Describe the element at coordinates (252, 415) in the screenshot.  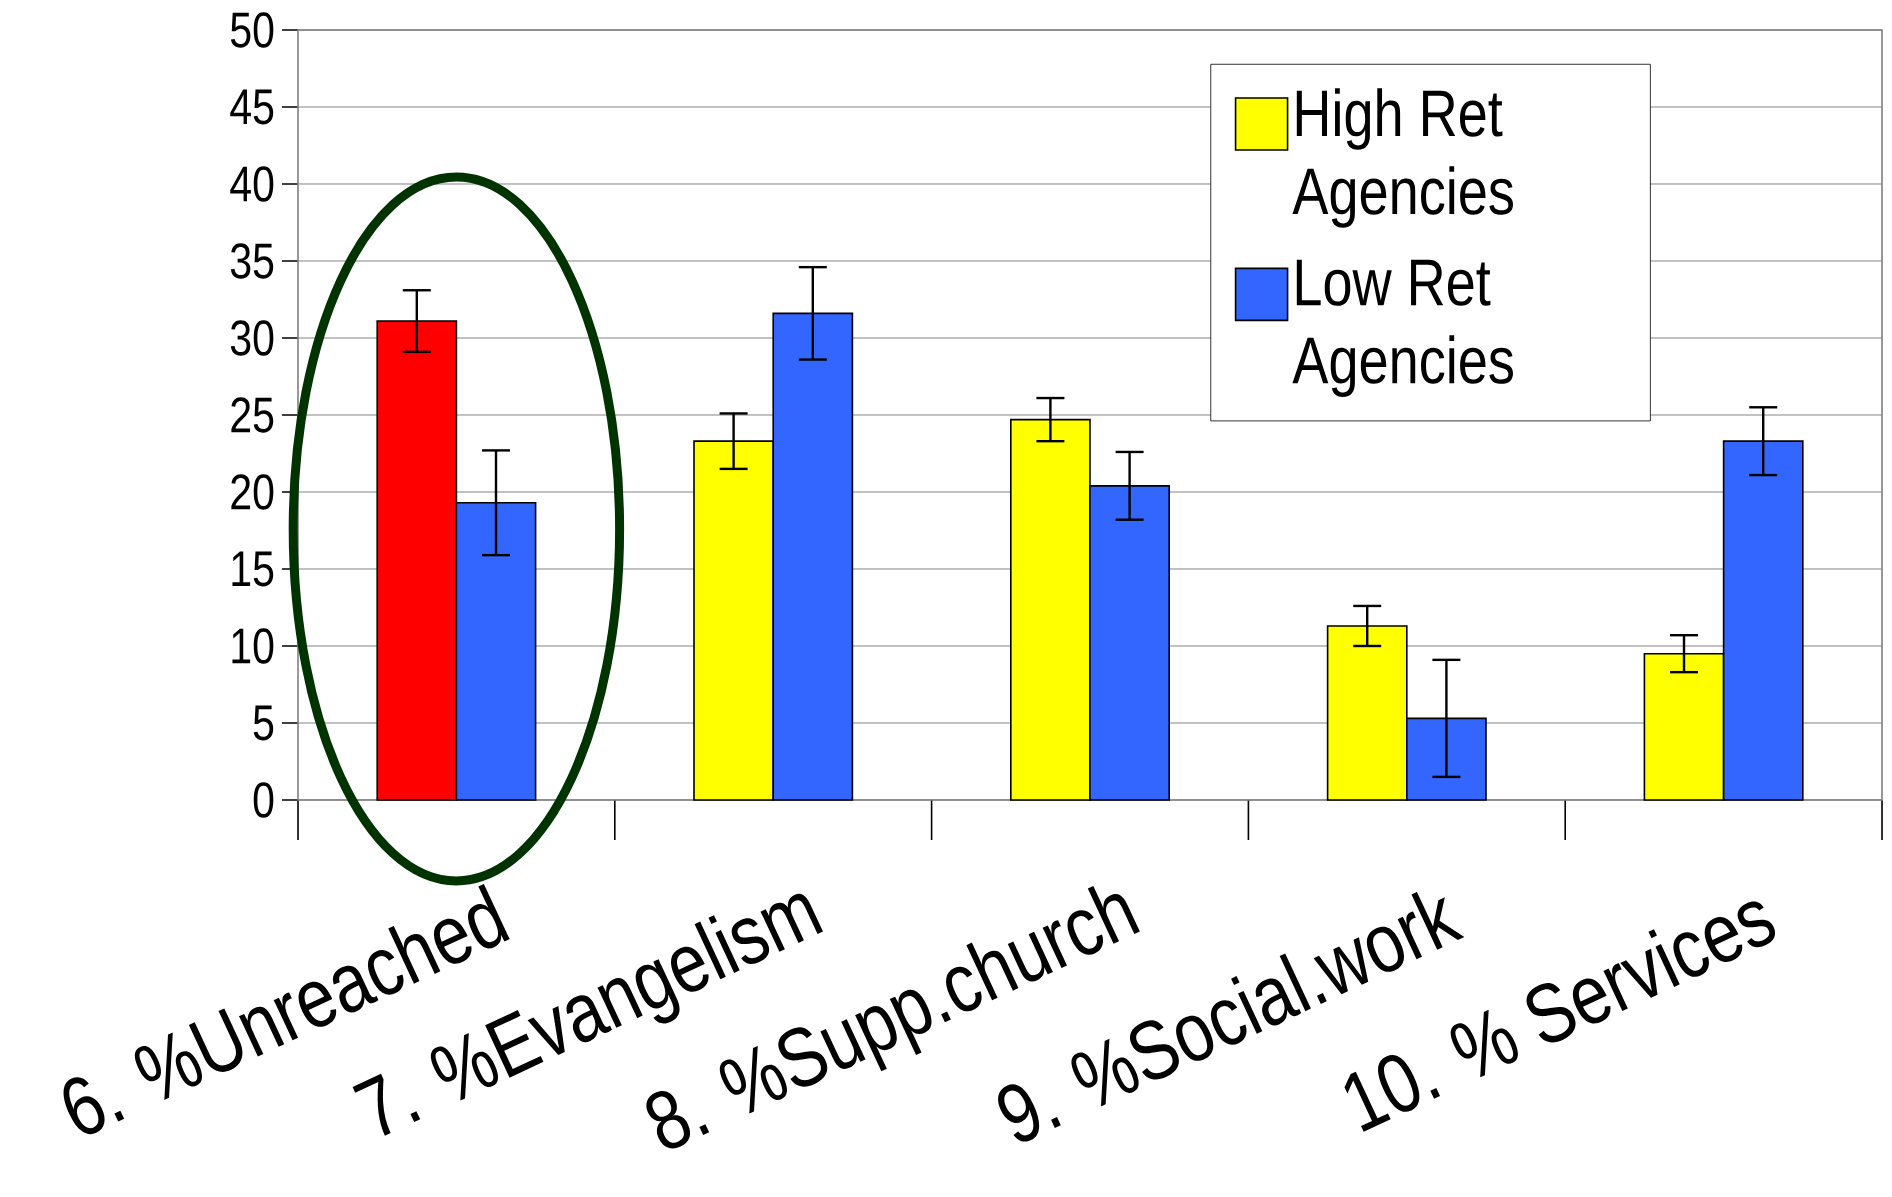
I see `y-tick-label: 25` at that location.